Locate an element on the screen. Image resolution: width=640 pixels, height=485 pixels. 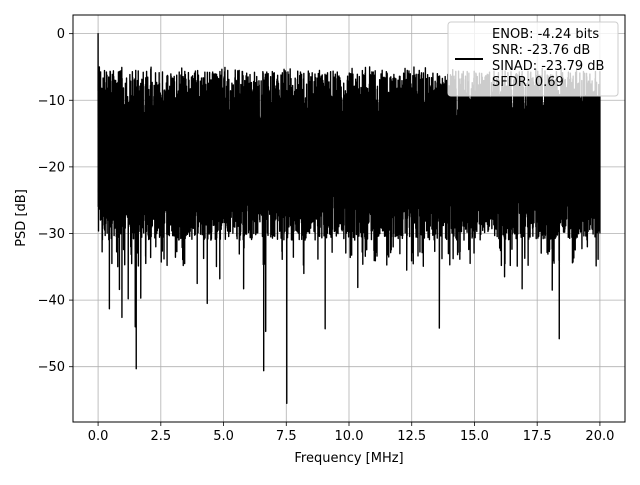
y-tick-label: 0 is located at coordinates (61, 34).